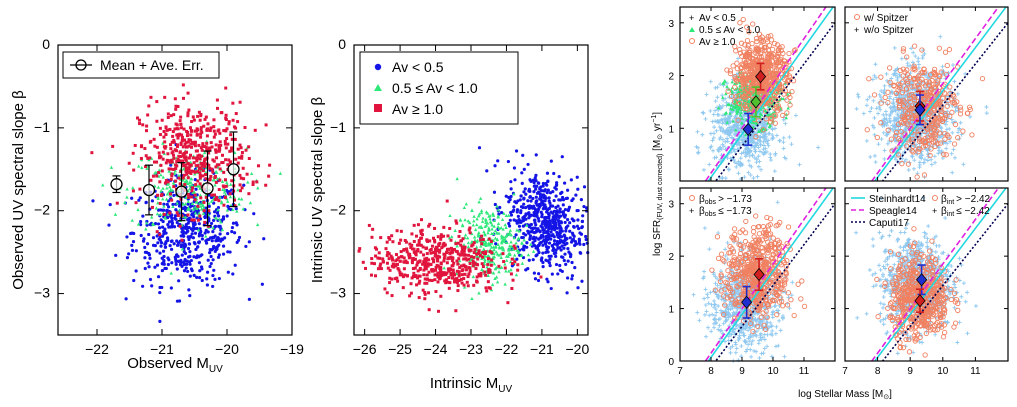 Image resolution: width=1017 pixels, height=407 pixels. I want to click on x-axis-title: Intrinsic MUV, so click(471, 385).